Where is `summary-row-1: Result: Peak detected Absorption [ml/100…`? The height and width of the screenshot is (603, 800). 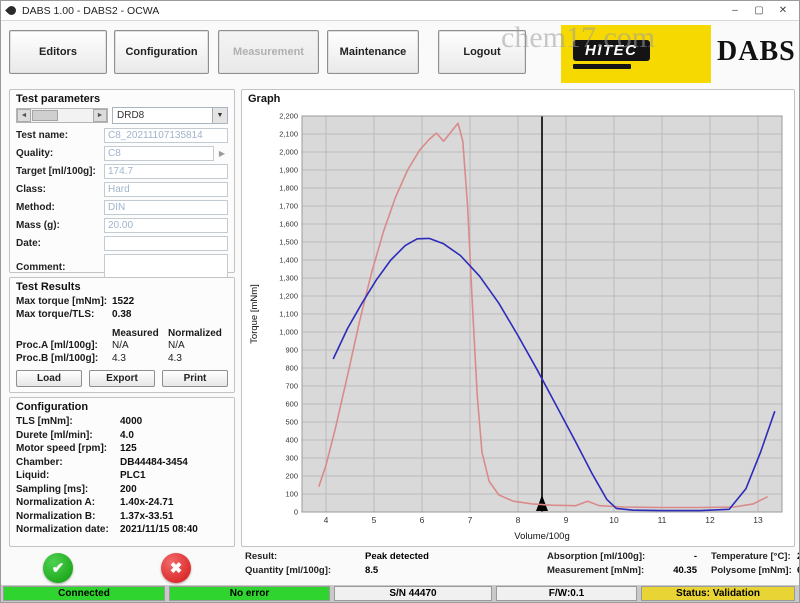
summary-row-1: Result: Peak detected Absorption [ml/100… is located at coordinates (522, 556).